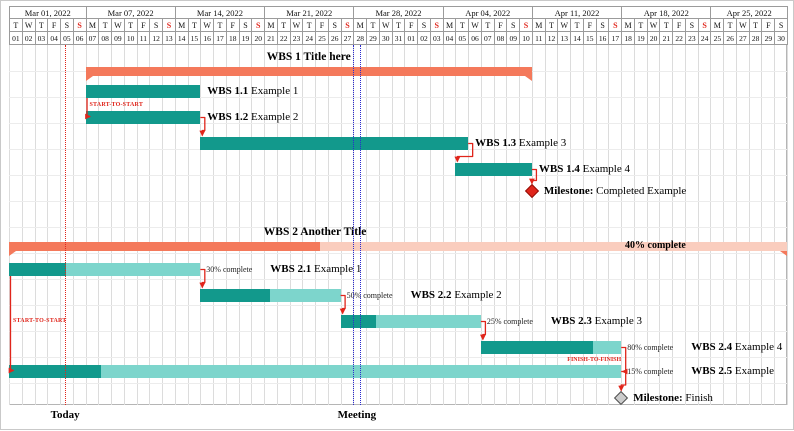 The width and height of the screenshot is (794, 431). I want to click on day-number-cell: 06, so click(79, 38).